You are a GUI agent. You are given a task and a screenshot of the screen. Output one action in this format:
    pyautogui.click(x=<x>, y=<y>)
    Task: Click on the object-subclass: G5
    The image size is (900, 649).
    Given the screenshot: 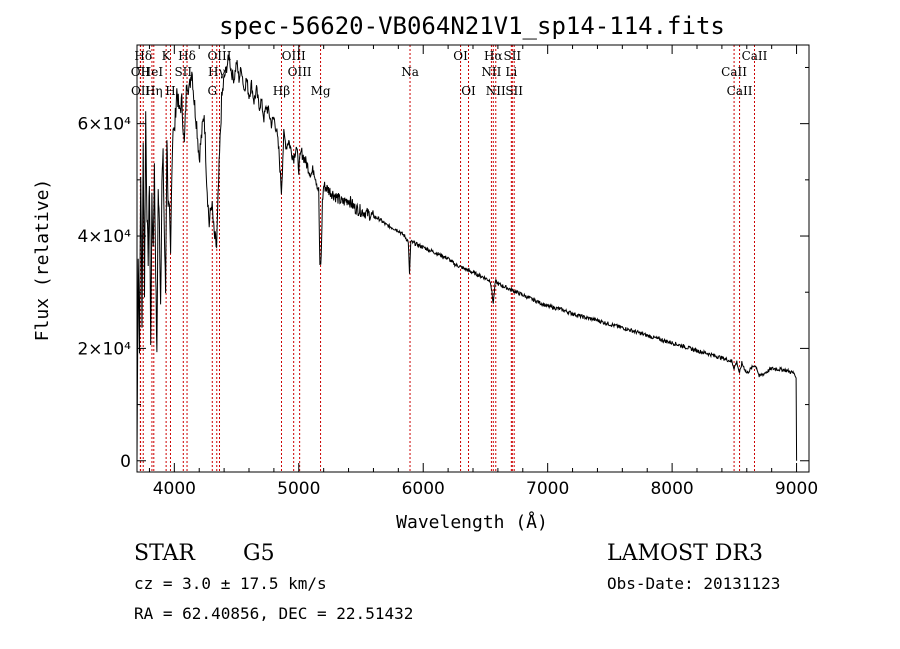 What is the action you would take?
    pyautogui.click(x=259, y=553)
    